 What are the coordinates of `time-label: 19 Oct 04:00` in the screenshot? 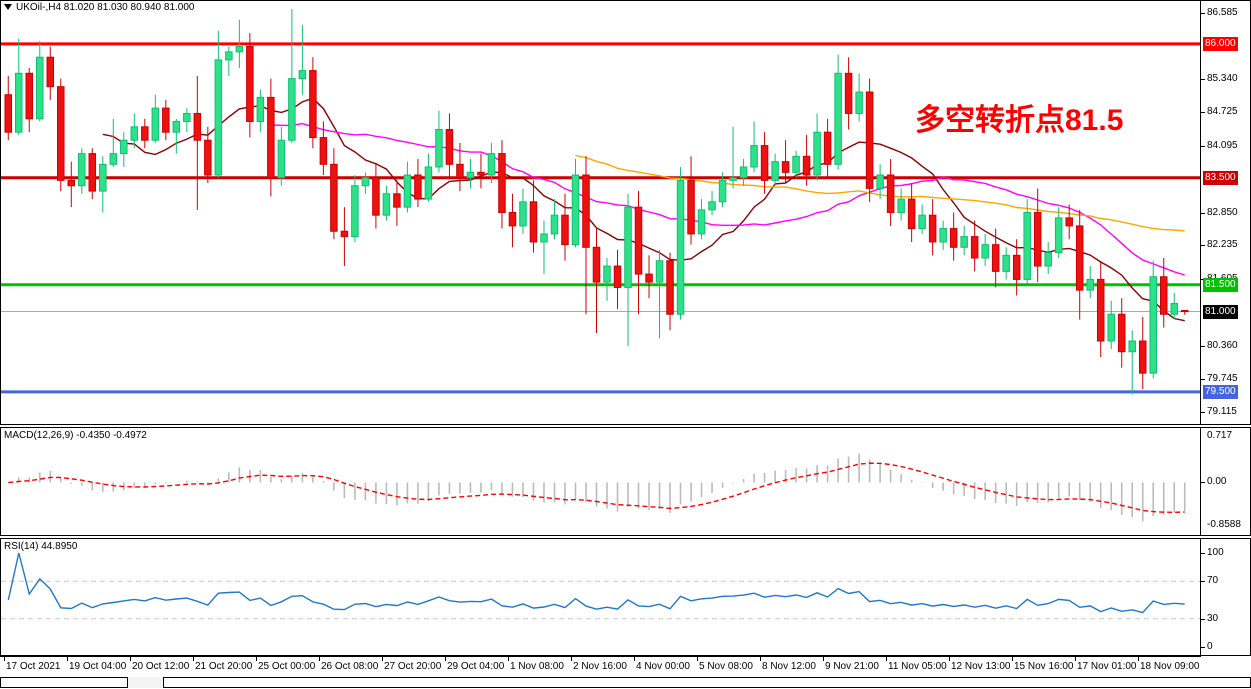 It's located at (98, 666).